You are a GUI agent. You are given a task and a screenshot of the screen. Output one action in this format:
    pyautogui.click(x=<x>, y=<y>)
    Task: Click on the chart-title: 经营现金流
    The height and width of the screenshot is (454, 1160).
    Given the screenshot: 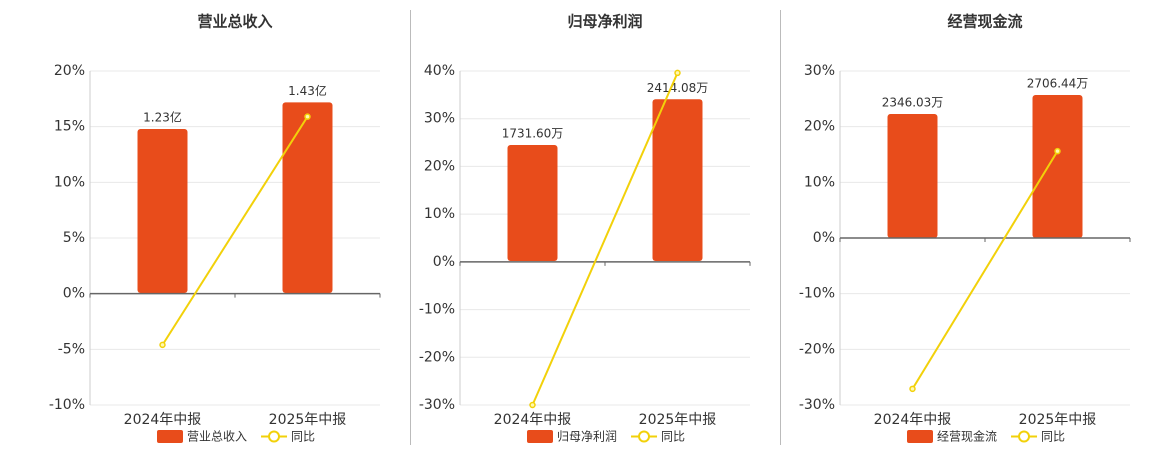 What is the action you would take?
    pyautogui.click(x=984, y=22)
    